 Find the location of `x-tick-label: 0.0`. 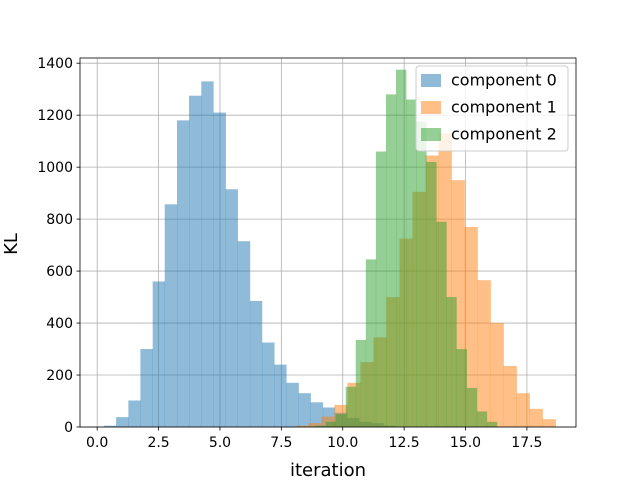

x-tick-label: 0.0 is located at coordinates (97, 443).